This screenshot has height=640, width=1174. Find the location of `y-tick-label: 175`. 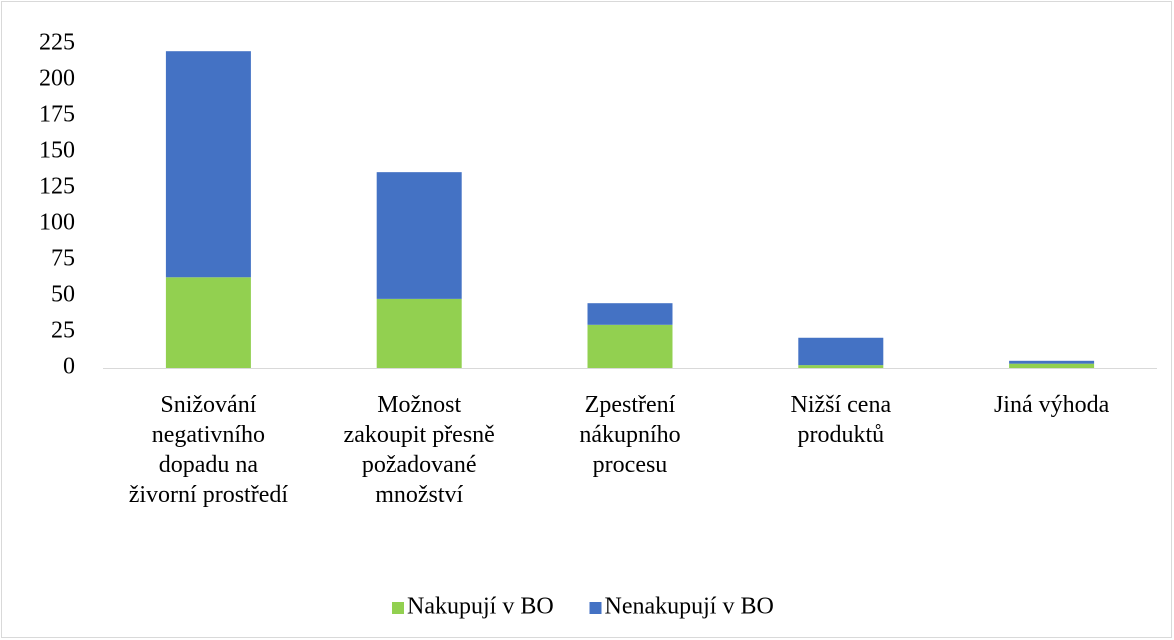

y-tick-label: 175 is located at coordinates (57, 115).